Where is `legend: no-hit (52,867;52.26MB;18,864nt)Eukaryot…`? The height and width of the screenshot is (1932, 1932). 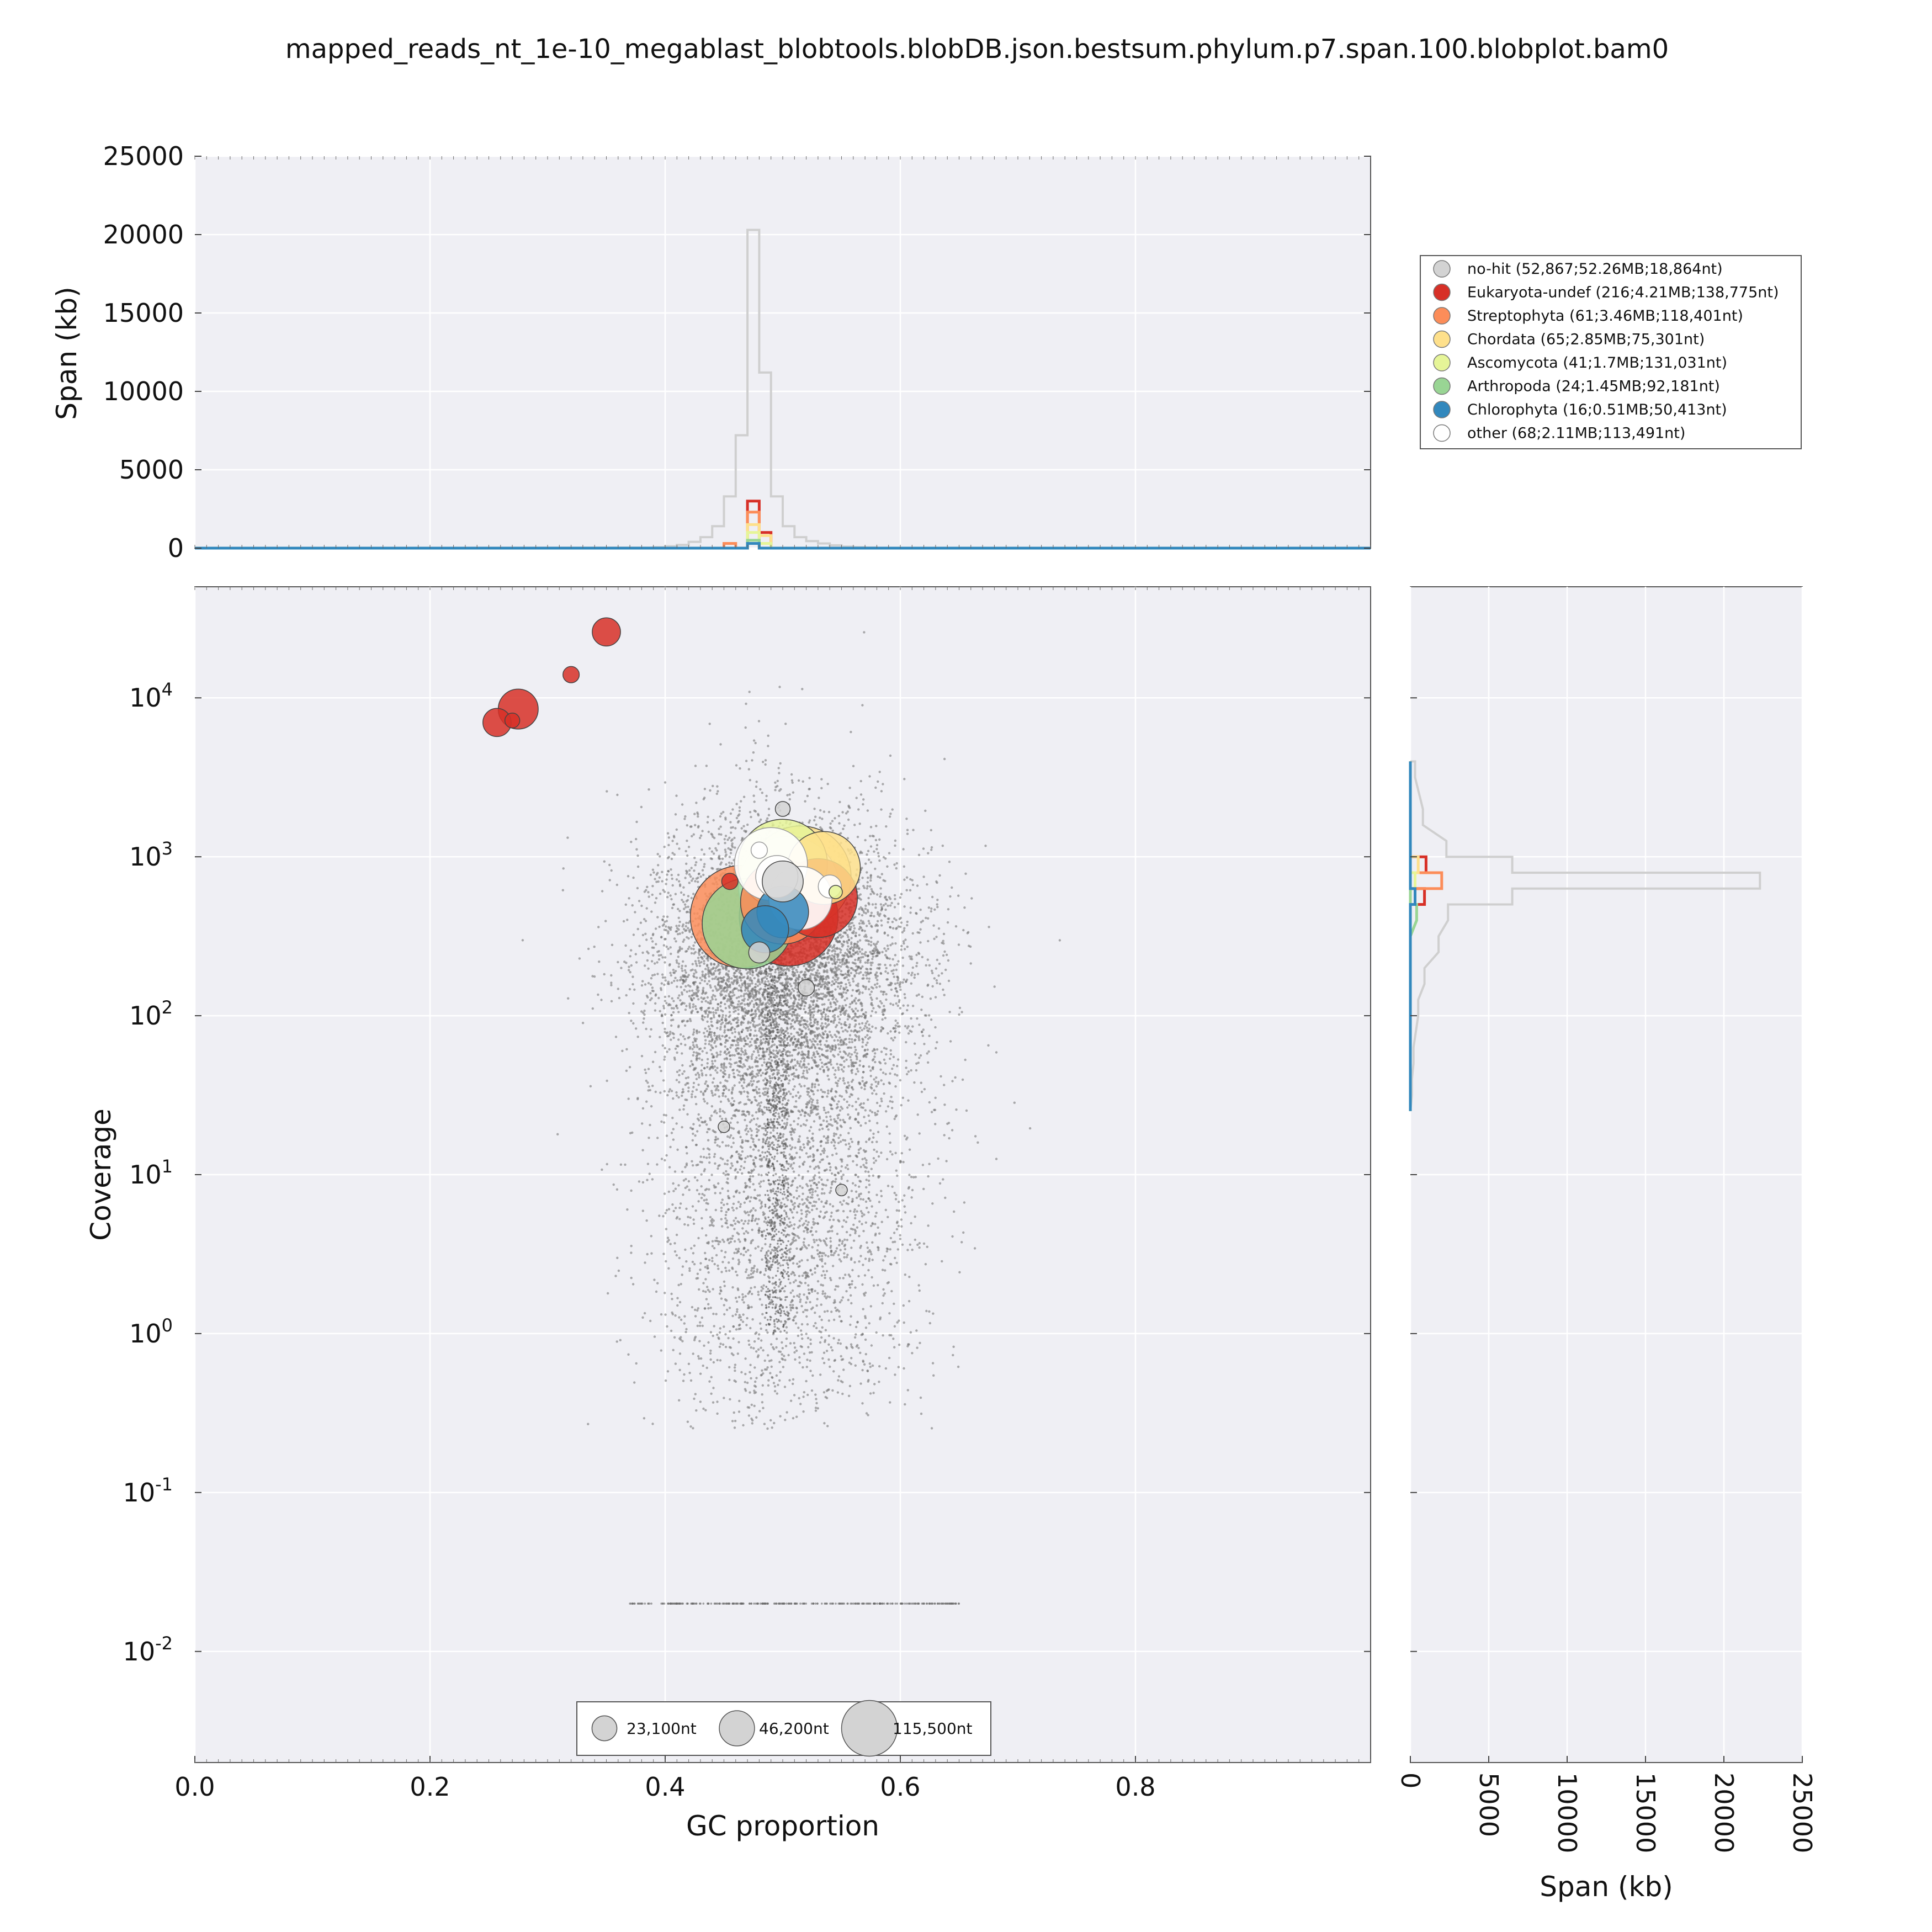
legend: no-hit (52,867;52.26MB;18,864nt)Eukaryot… is located at coordinates (1611, 352).